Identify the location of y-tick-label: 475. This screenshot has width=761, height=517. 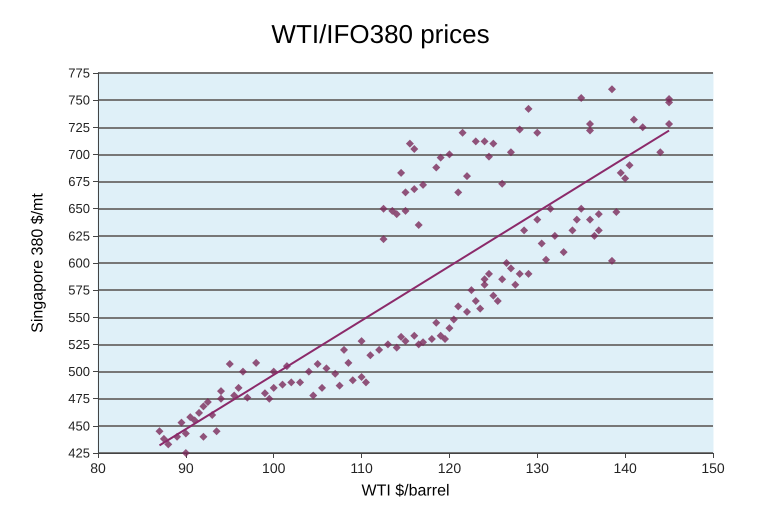
(79, 398).